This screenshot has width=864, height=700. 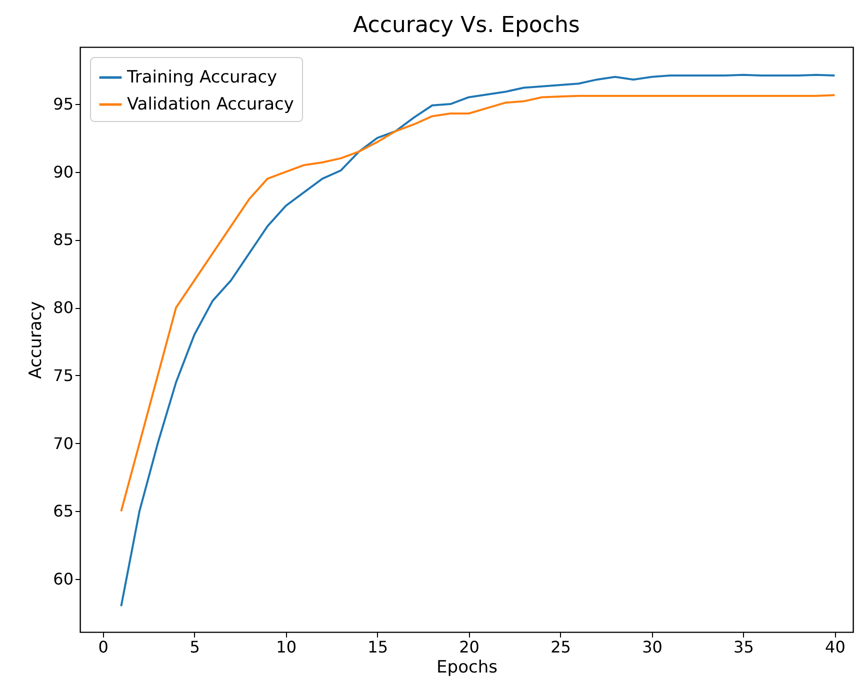 I want to click on x-tick-label: 15, so click(x=378, y=647).